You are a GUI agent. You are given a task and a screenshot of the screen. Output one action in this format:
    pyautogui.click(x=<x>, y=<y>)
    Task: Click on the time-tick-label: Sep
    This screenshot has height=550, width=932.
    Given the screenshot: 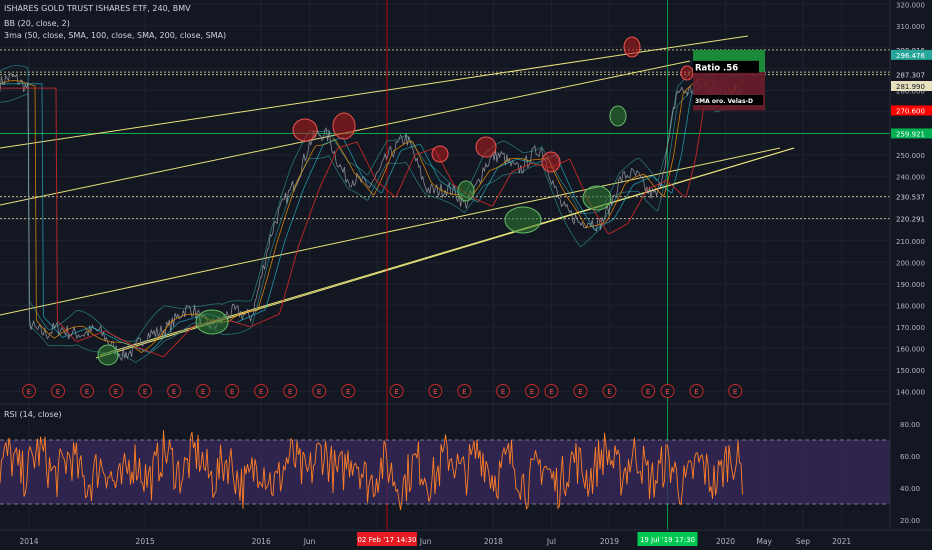 What is the action you would take?
    pyautogui.click(x=803, y=541)
    